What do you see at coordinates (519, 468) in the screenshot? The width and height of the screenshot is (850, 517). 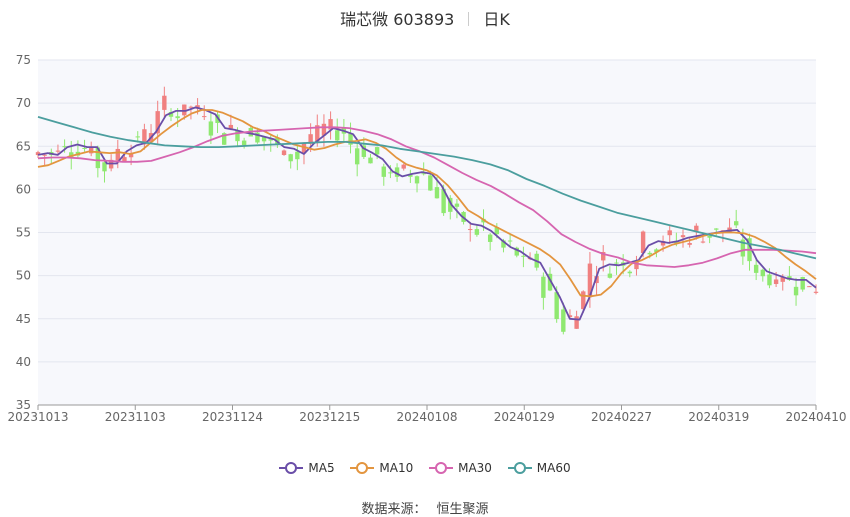 I see `legend-marker-ma60` at bounding box center [519, 468].